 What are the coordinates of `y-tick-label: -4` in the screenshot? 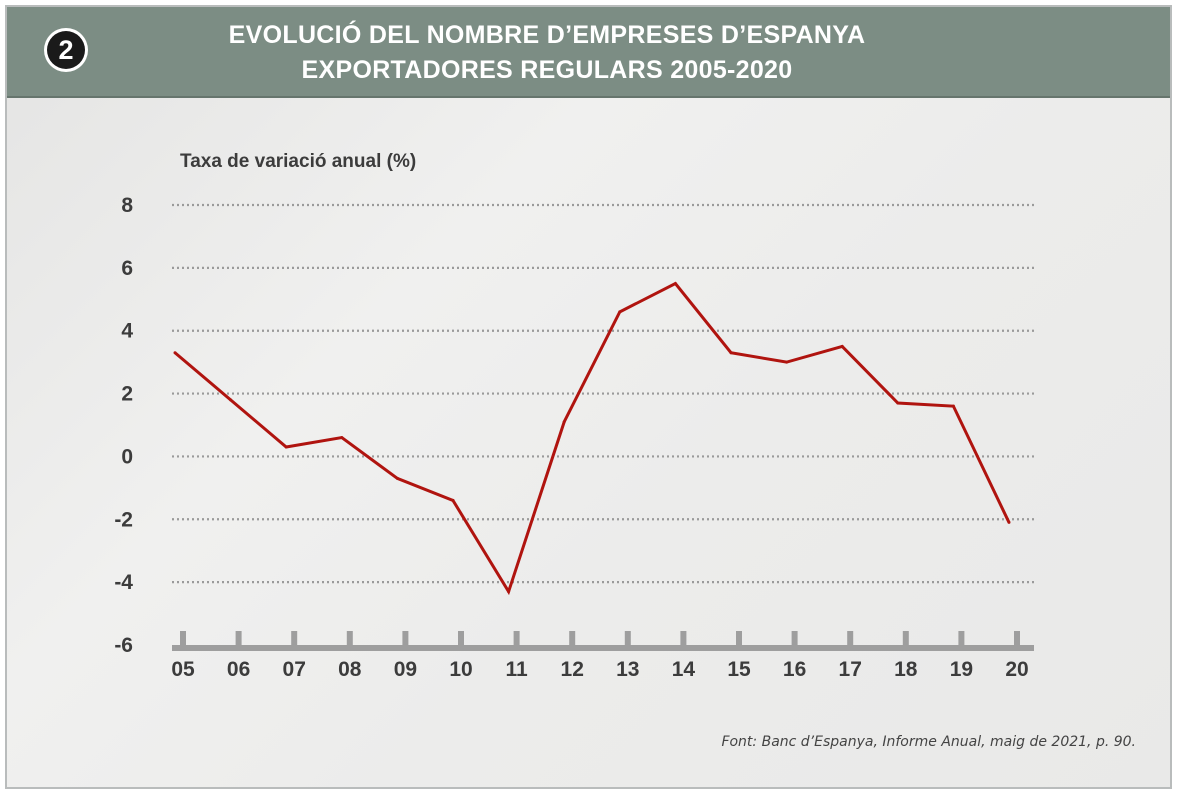 It's located at (123, 582).